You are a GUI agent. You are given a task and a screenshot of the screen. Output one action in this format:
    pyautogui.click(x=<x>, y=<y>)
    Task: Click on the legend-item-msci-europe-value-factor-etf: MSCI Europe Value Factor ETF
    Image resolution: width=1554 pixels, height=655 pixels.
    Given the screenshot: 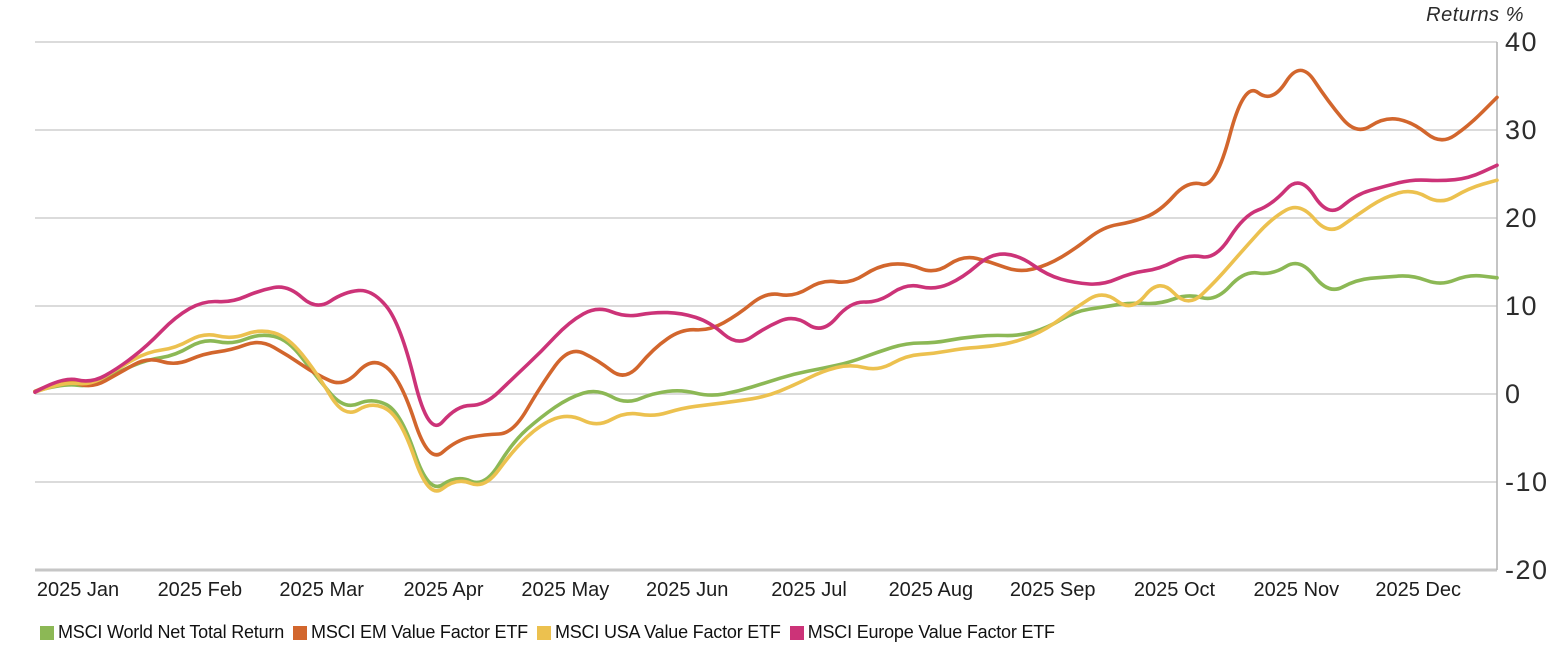 What is the action you would take?
    pyautogui.click(x=922, y=632)
    